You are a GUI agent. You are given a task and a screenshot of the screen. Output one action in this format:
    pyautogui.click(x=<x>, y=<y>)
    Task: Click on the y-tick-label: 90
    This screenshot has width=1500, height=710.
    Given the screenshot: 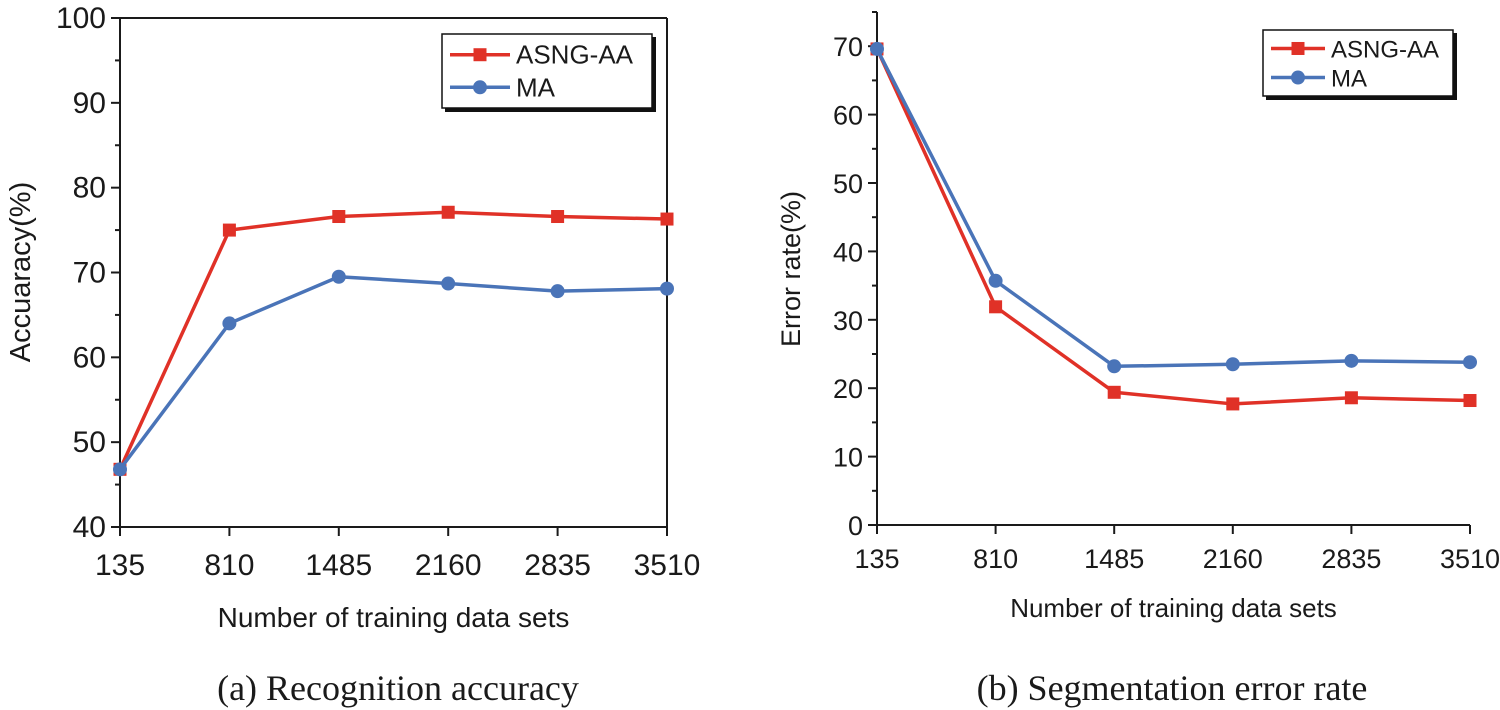 What is the action you would take?
    pyautogui.click(x=89, y=103)
    